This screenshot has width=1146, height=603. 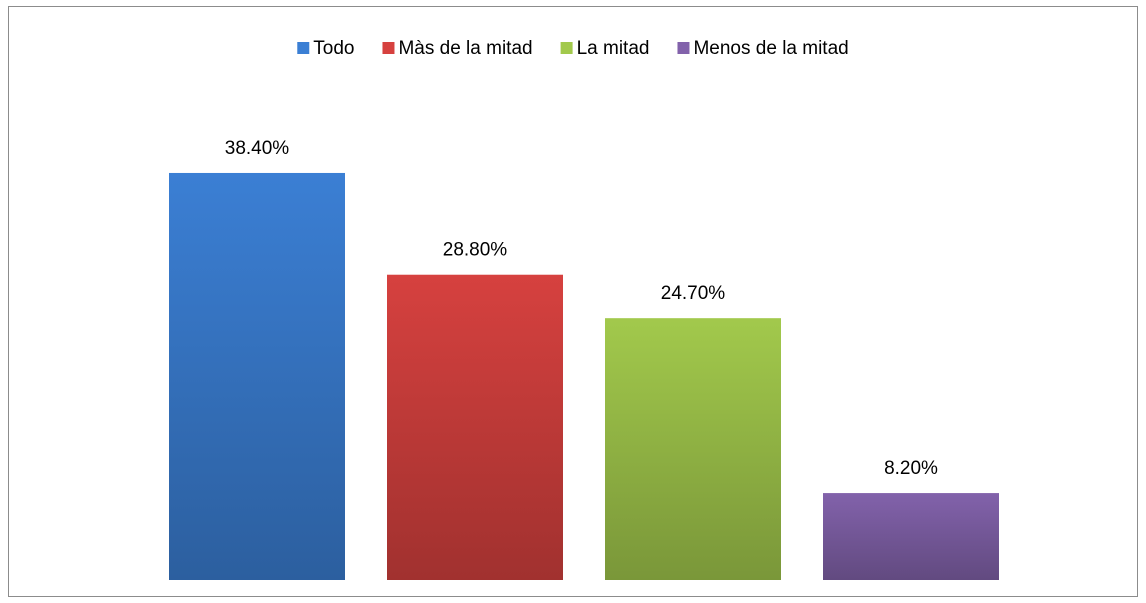 I want to click on data-label: 38.40%, so click(x=257, y=148).